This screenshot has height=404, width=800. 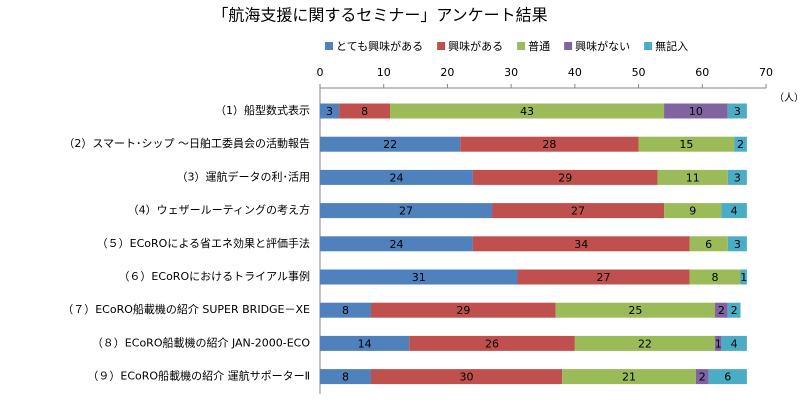 I want to click on legend-label: 無記入, so click(x=671, y=46).